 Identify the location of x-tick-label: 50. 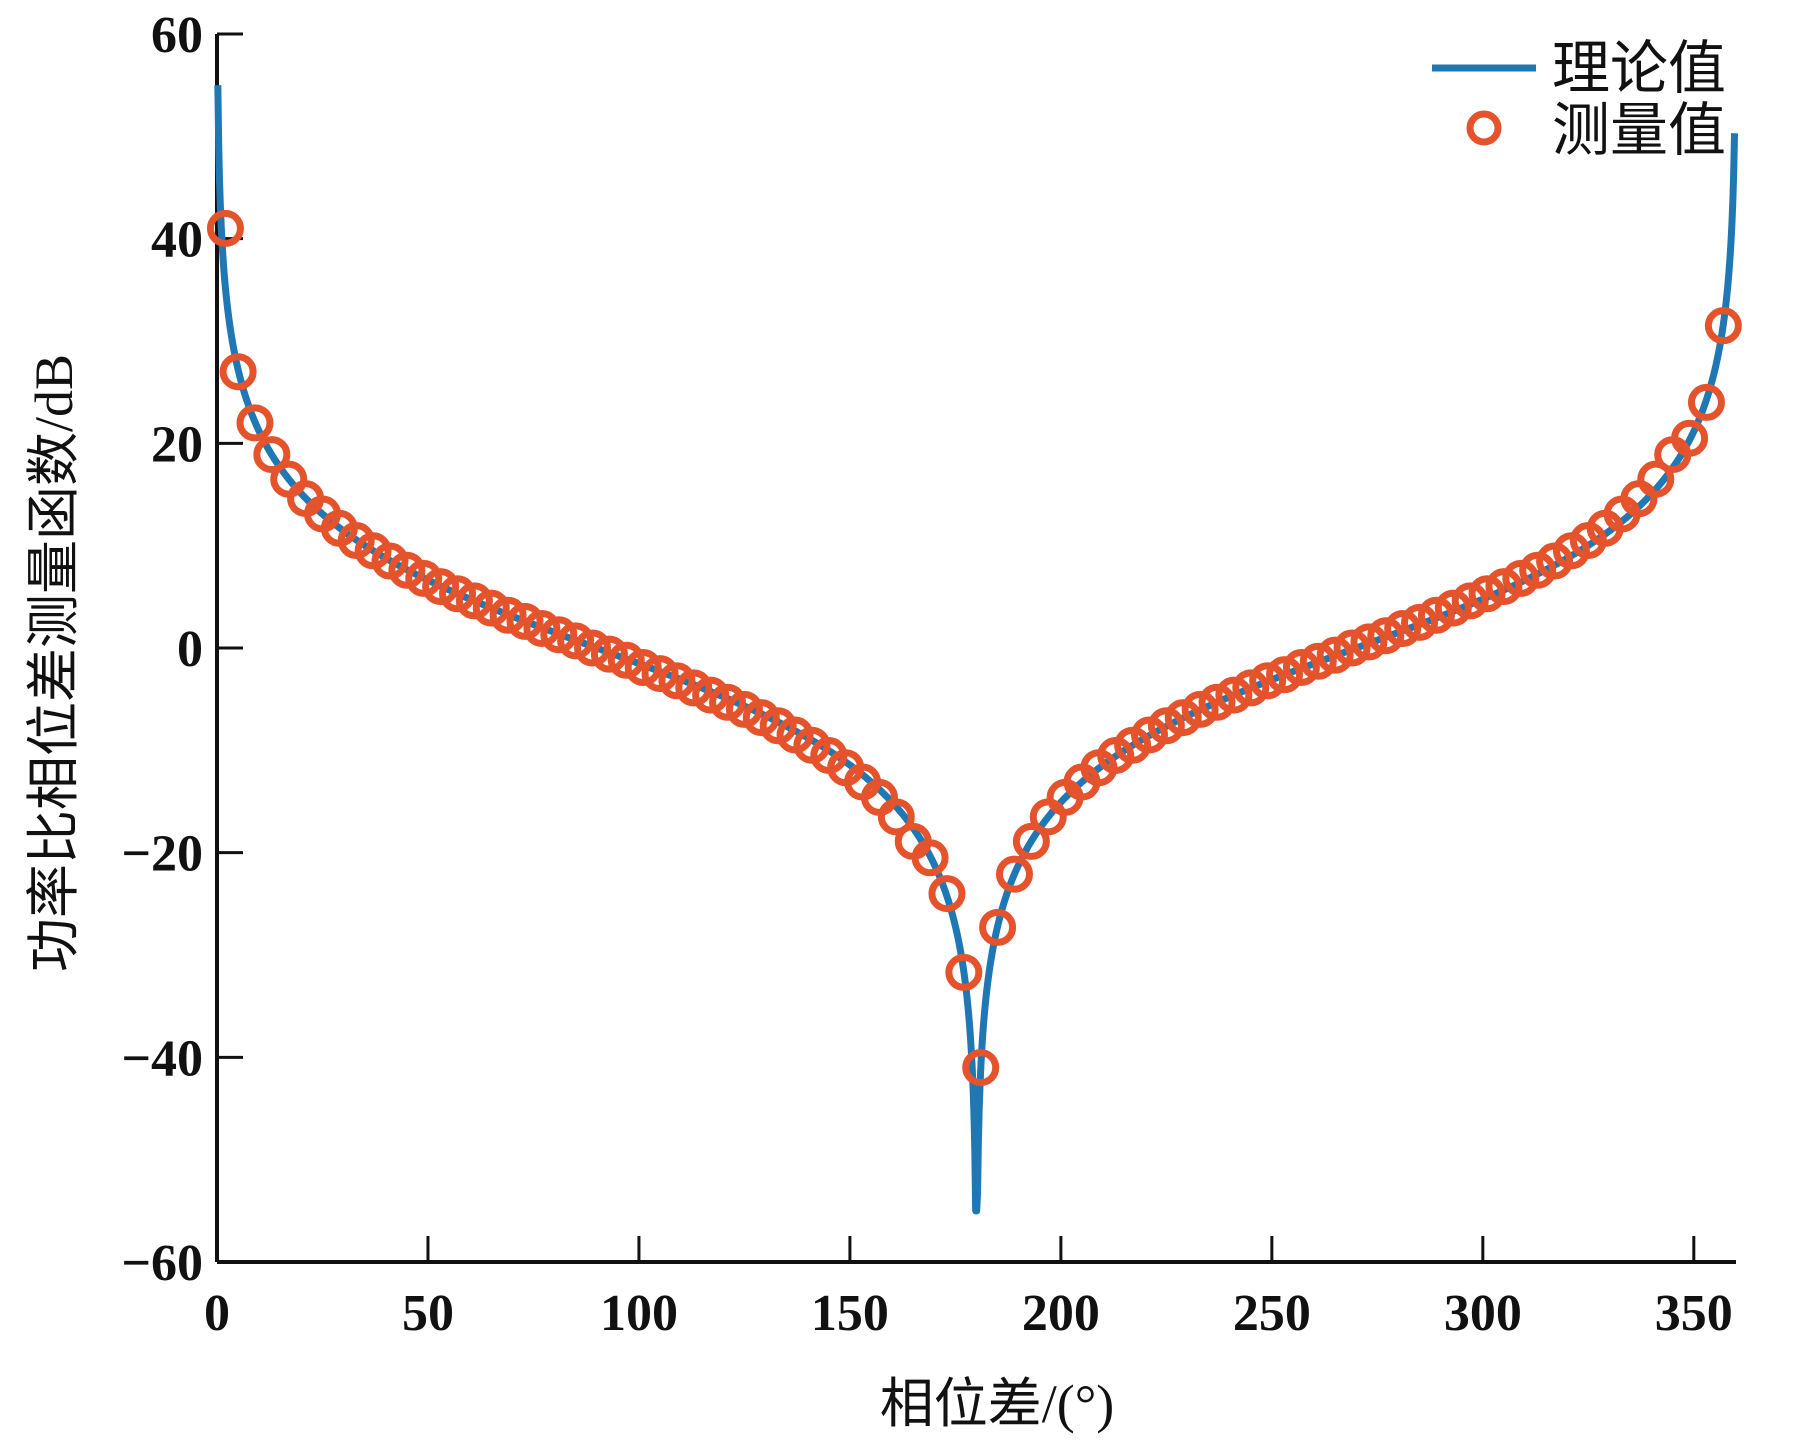
(428, 1313).